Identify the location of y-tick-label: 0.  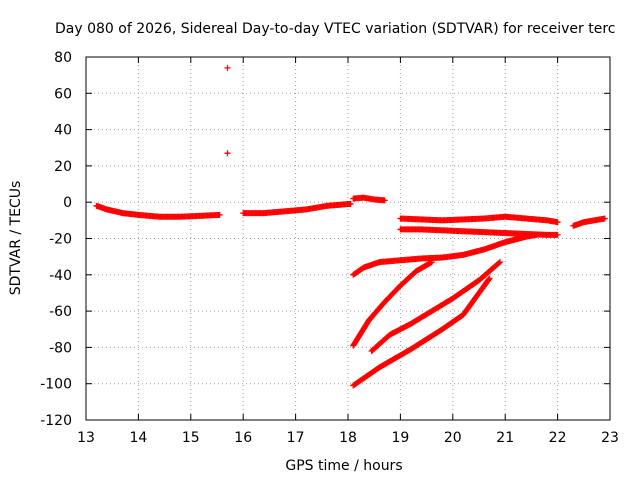
(67, 203).